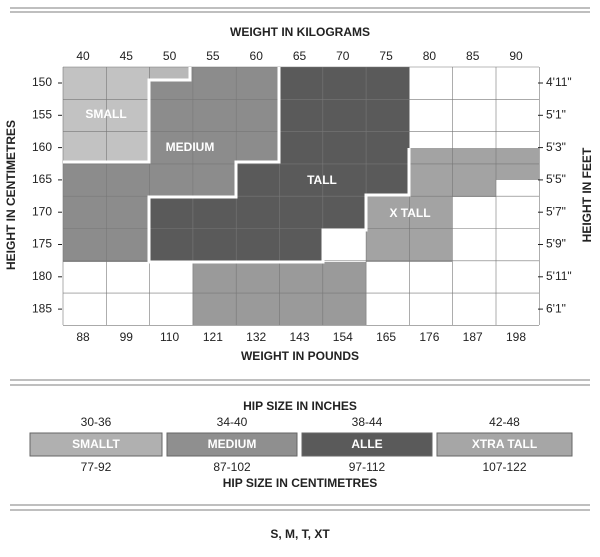 Image resolution: width=600 pixels, height=557 pixels. I want to click on feet-label: 5'1", so click(556, 114).